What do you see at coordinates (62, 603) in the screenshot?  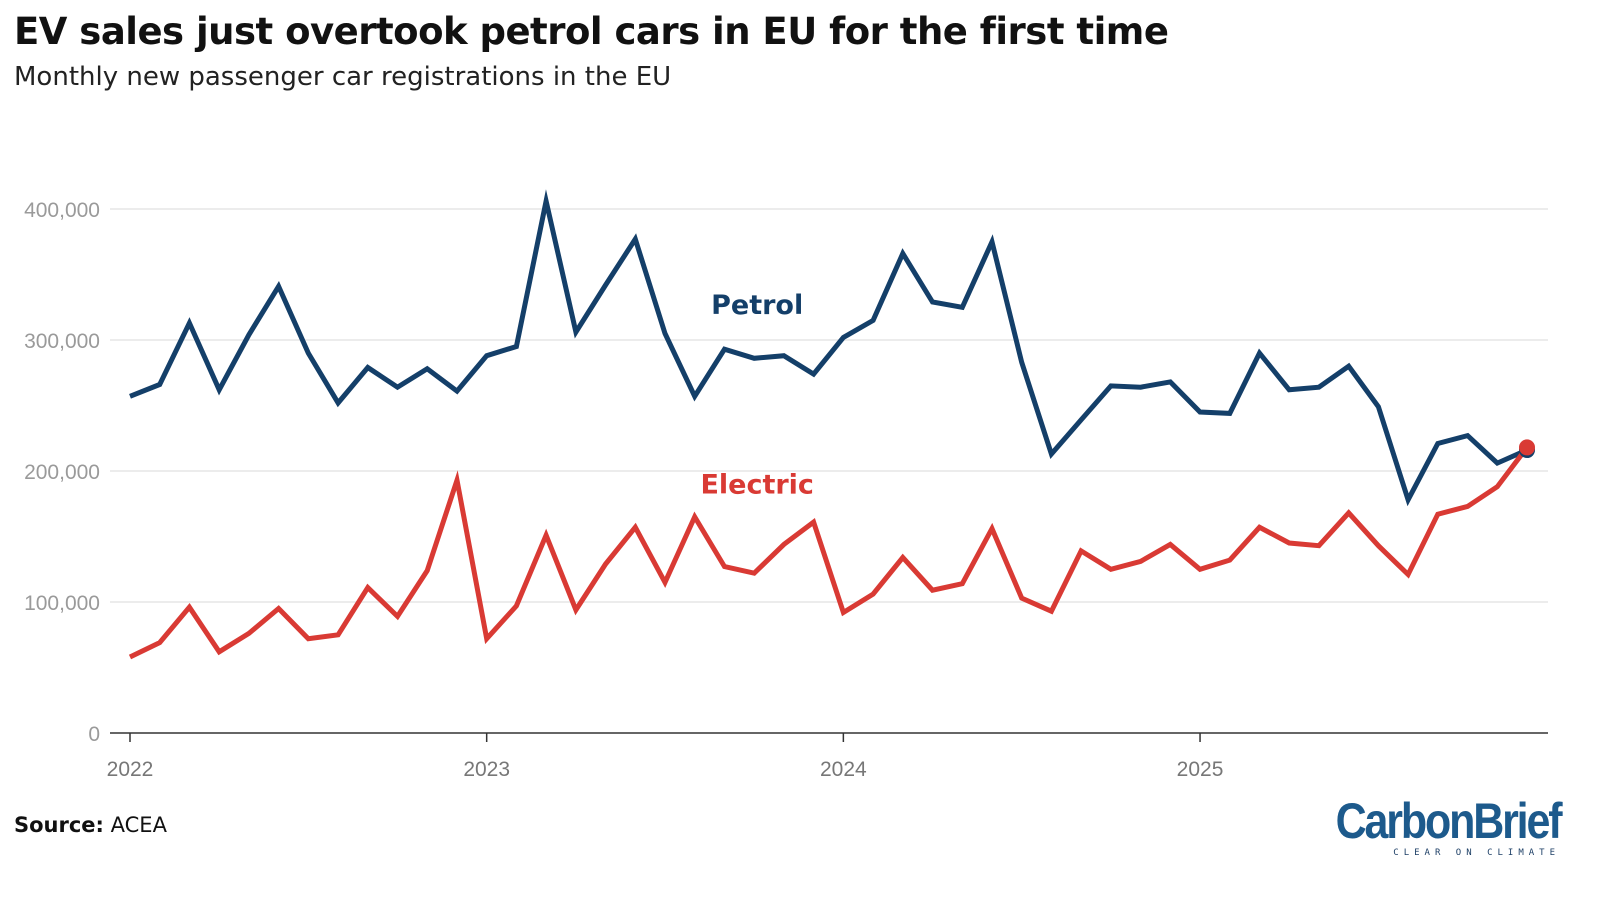 I see `y-tick-label: 100,000` at bounding box center [62, 603].